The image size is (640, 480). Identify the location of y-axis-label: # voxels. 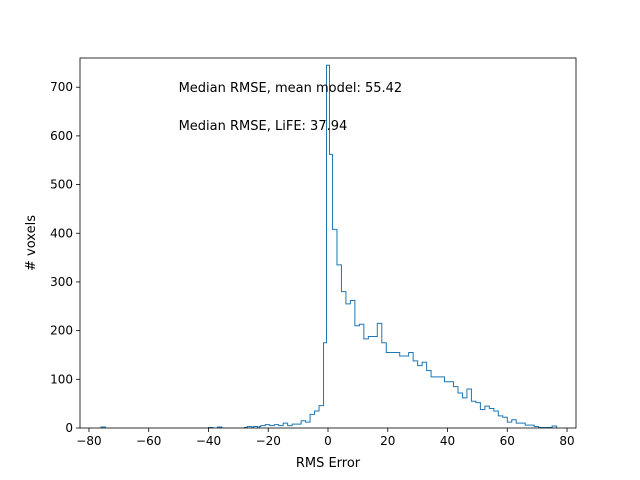
(31, 243).